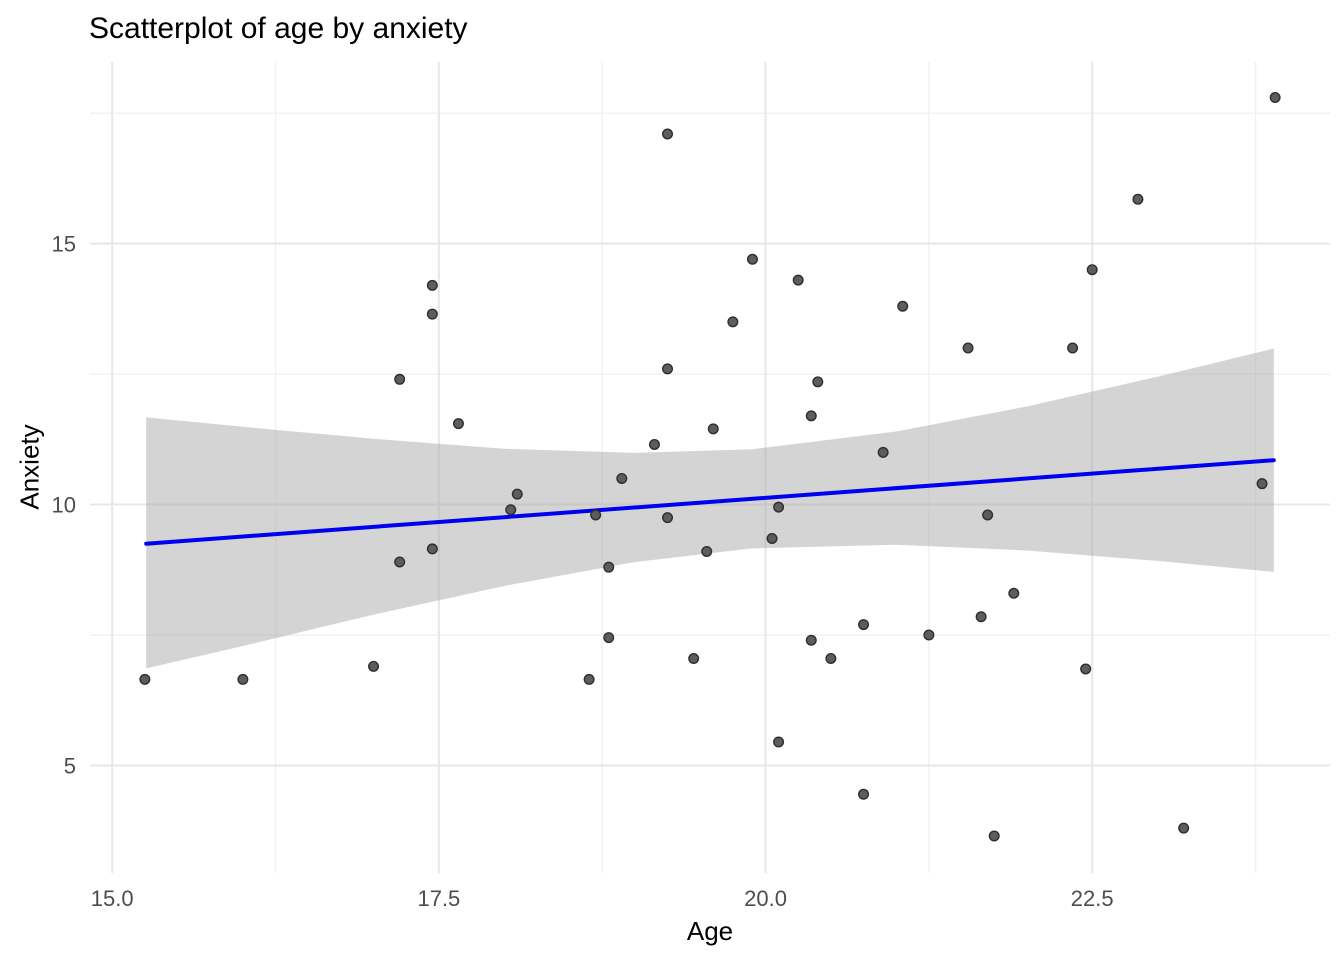 Image resolution: width=1344 pixels, height=960 pixels. Describe the element at coordinates (278, 28) in the screenshot. I see `chart-title: Scatterplot of age by anxiety` at that location.